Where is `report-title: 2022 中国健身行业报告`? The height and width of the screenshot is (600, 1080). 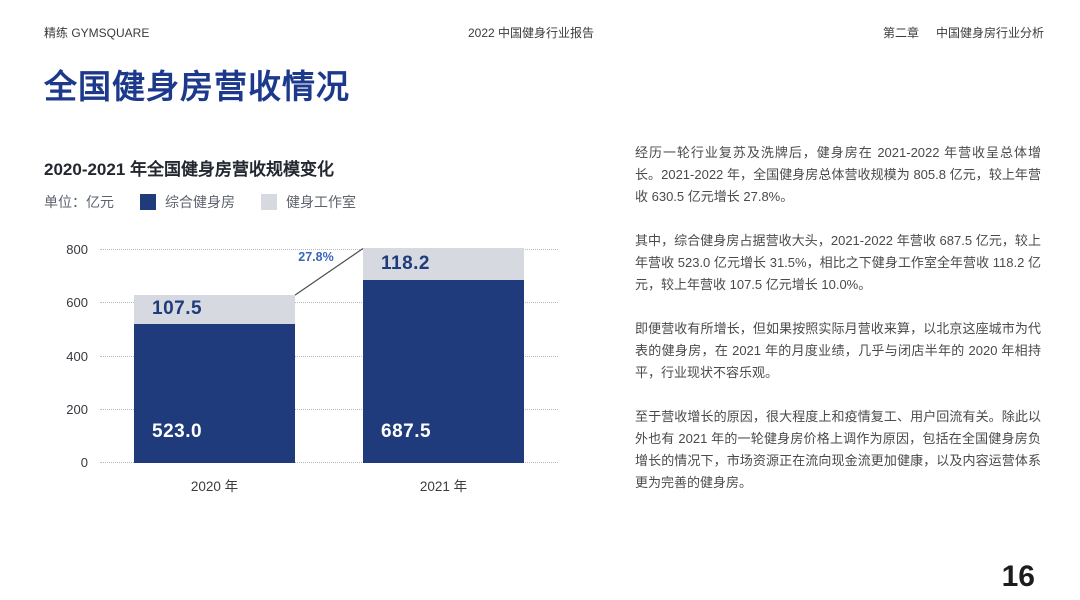 report-title: 2022 中国健身行业报告 is located at coordinates (531, 33).